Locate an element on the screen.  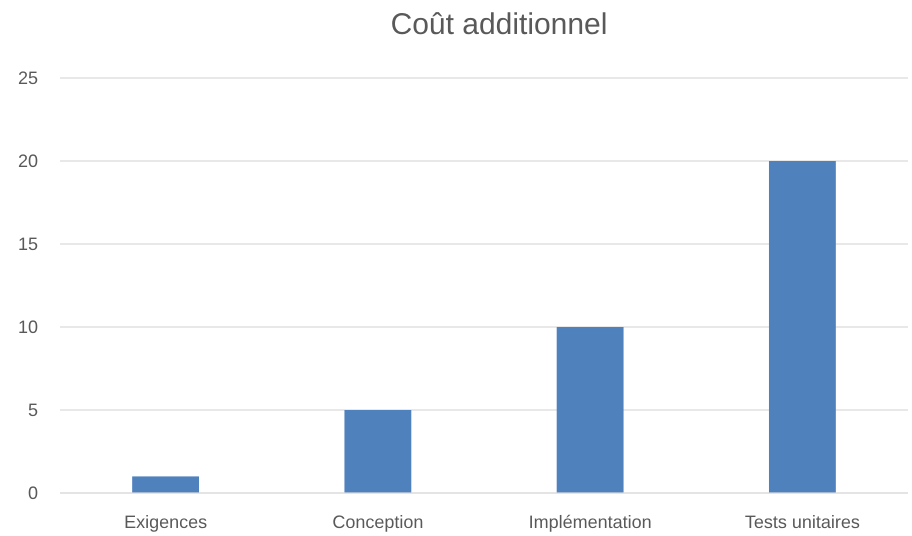
y-tick-label: 5 is located at coordinates (33, 410).